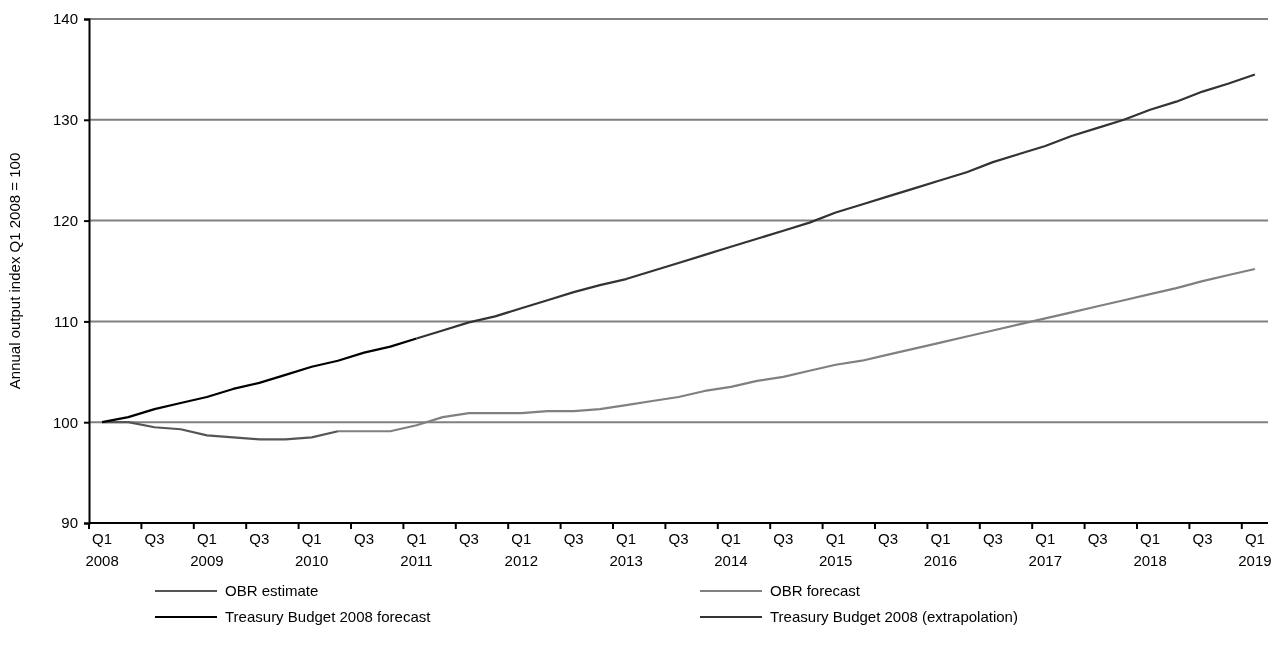 The height and width of the screenshot is (648, 1280). I want to click on x-tick-label: Q1 2017, so click(1045, 549).